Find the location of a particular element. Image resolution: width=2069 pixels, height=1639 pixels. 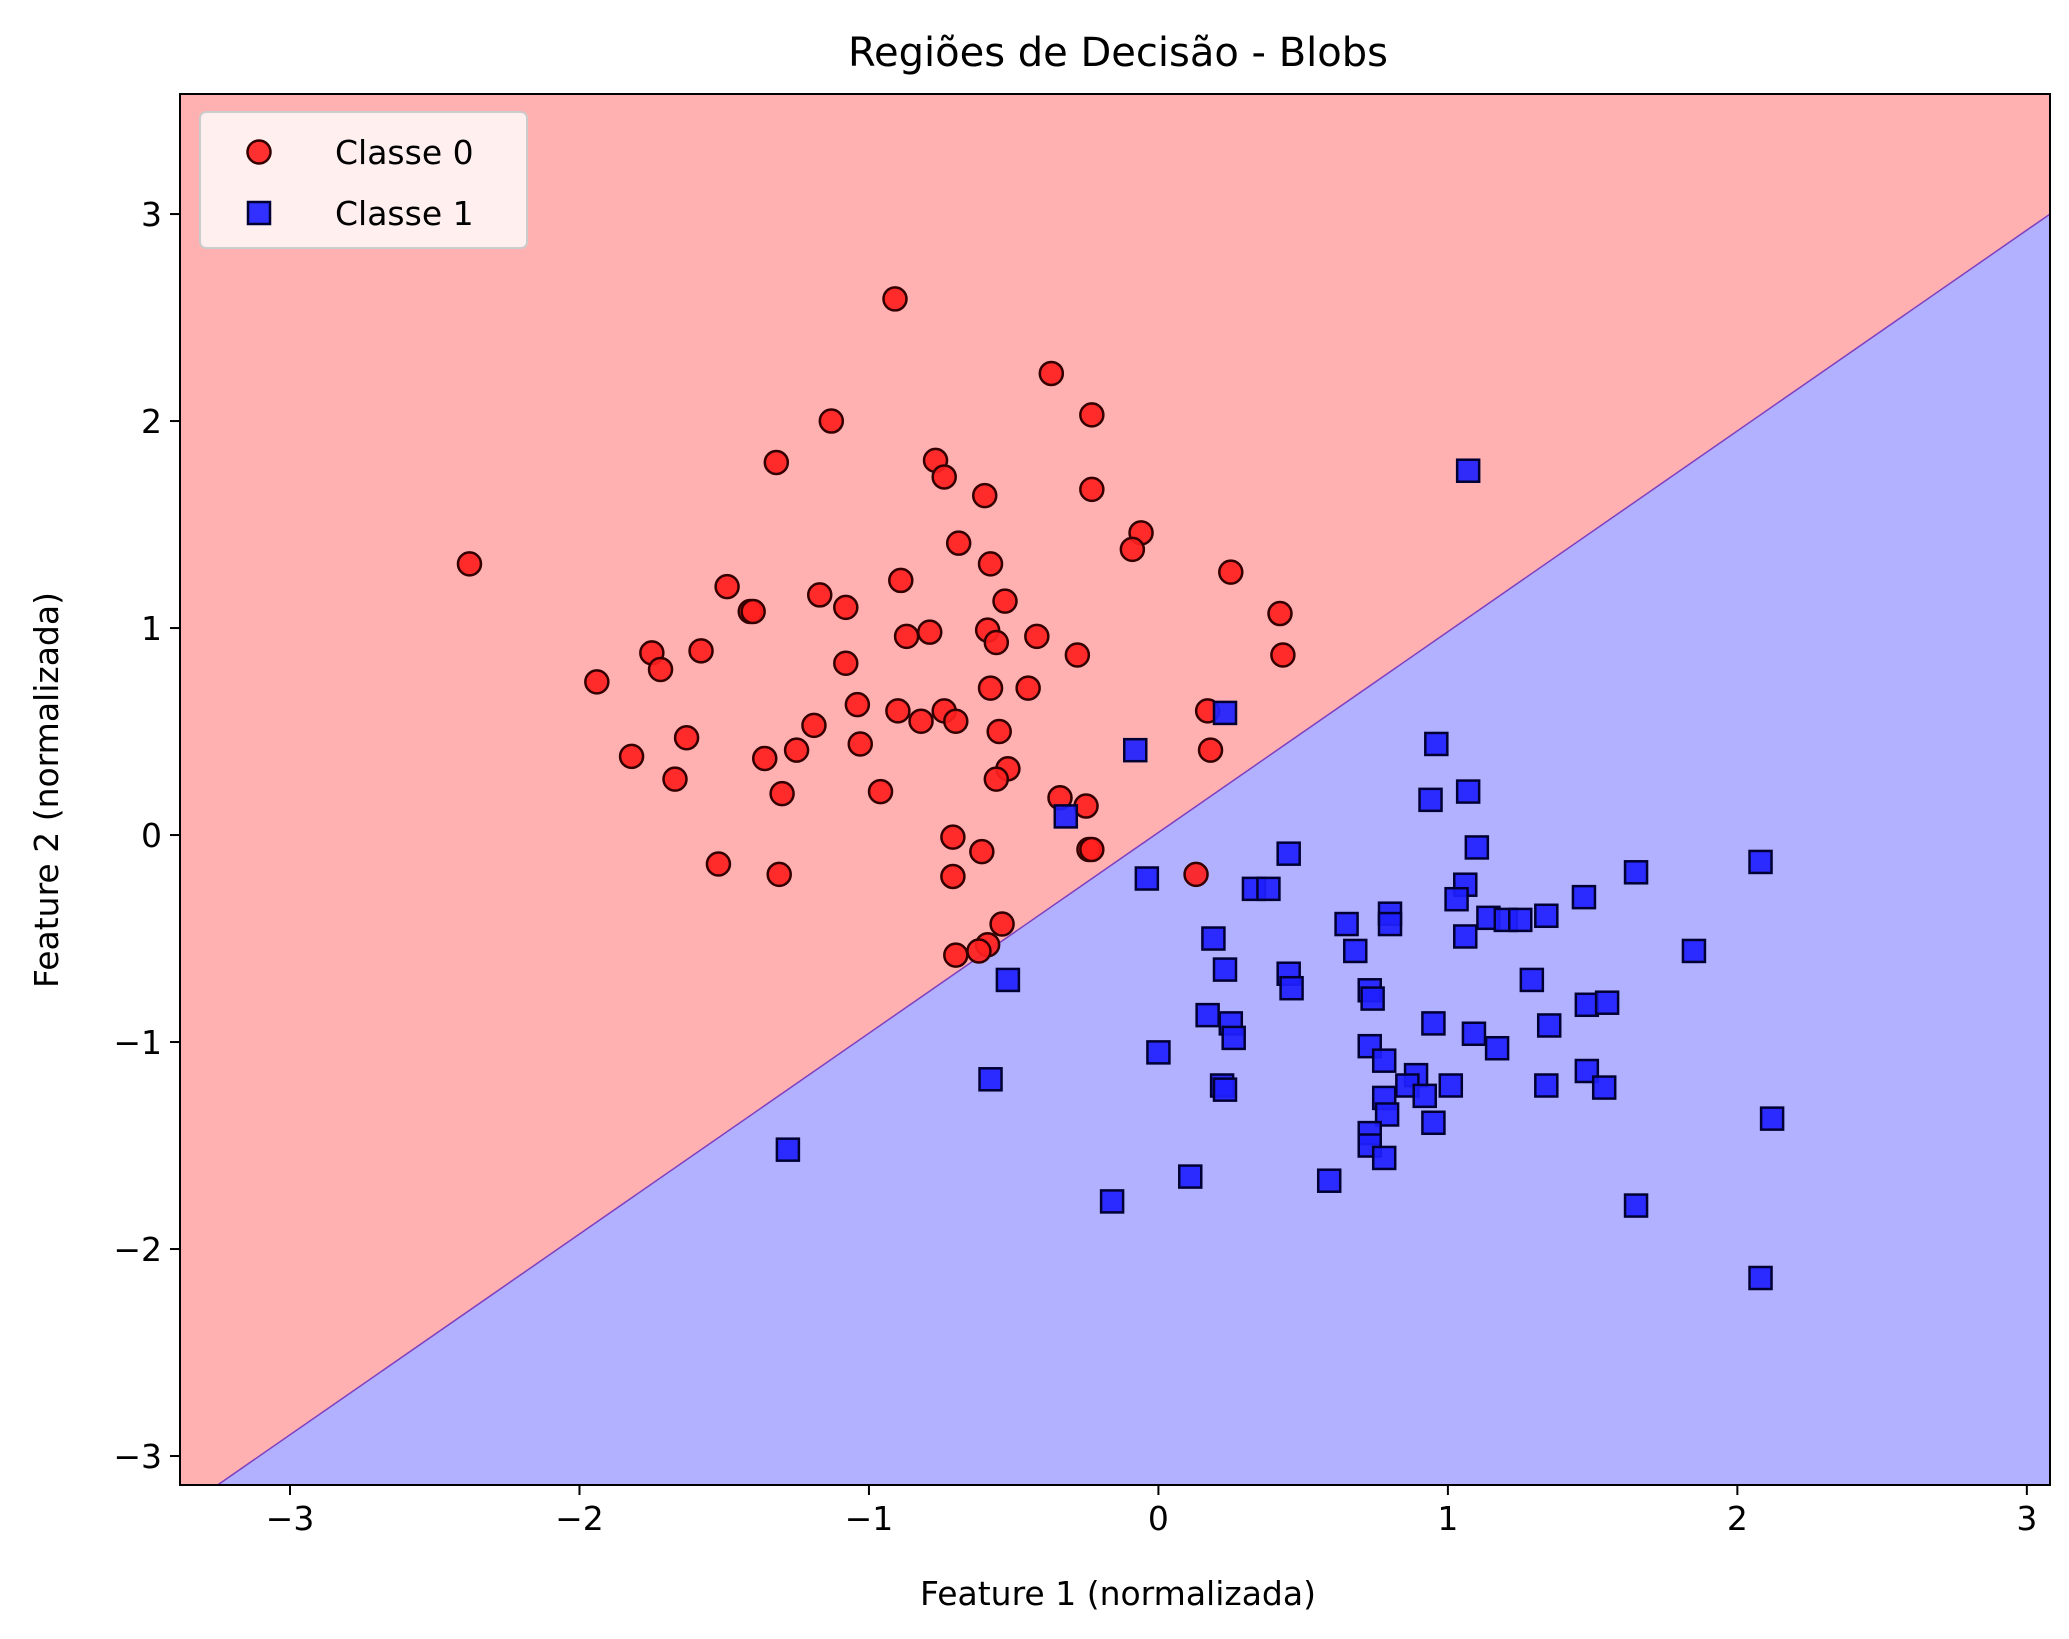

y-axis-label: Feature 2 (normalizada) is located at coordinates (46, 790).